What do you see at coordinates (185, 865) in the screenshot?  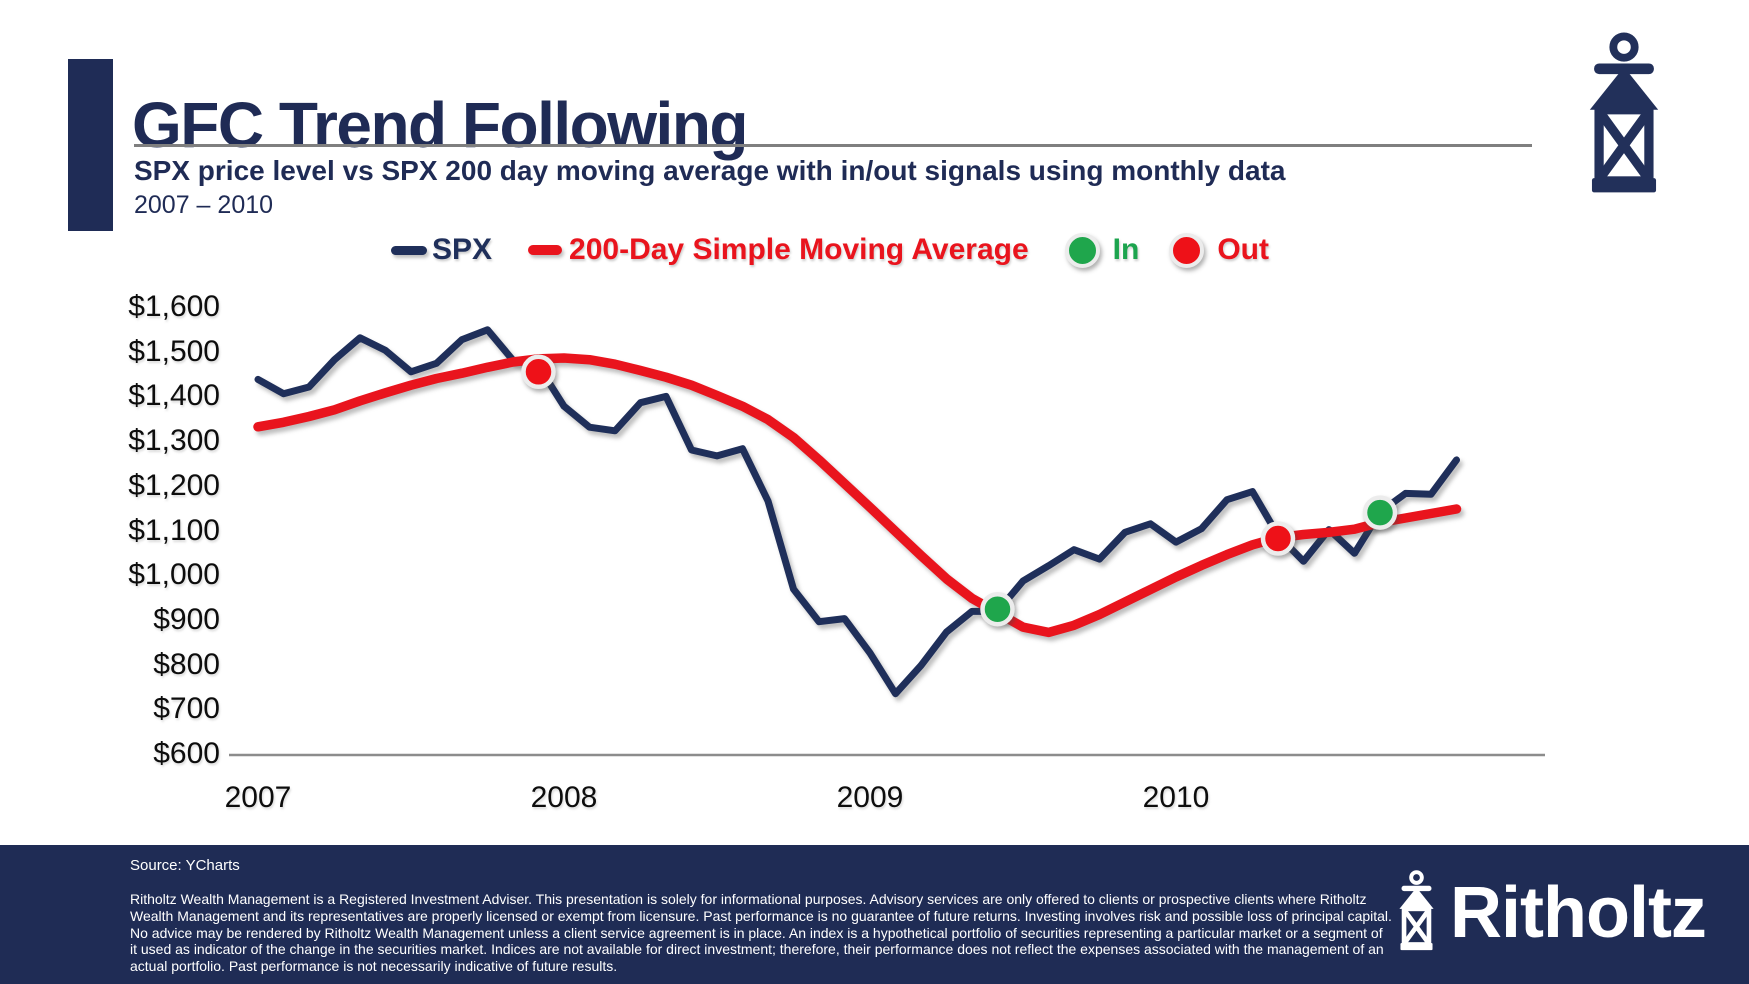 I see `source-note: Source: YCharts` at bounding box center [185, 865].